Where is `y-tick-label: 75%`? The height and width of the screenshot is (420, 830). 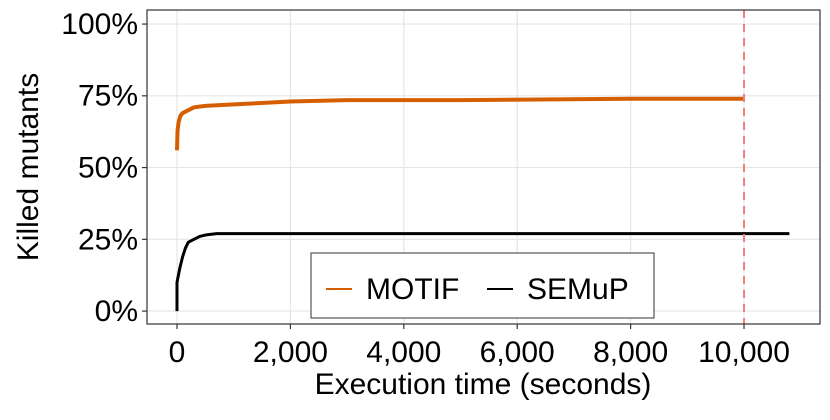
y-tick-label: 75% is located at coordinates (108, 96).